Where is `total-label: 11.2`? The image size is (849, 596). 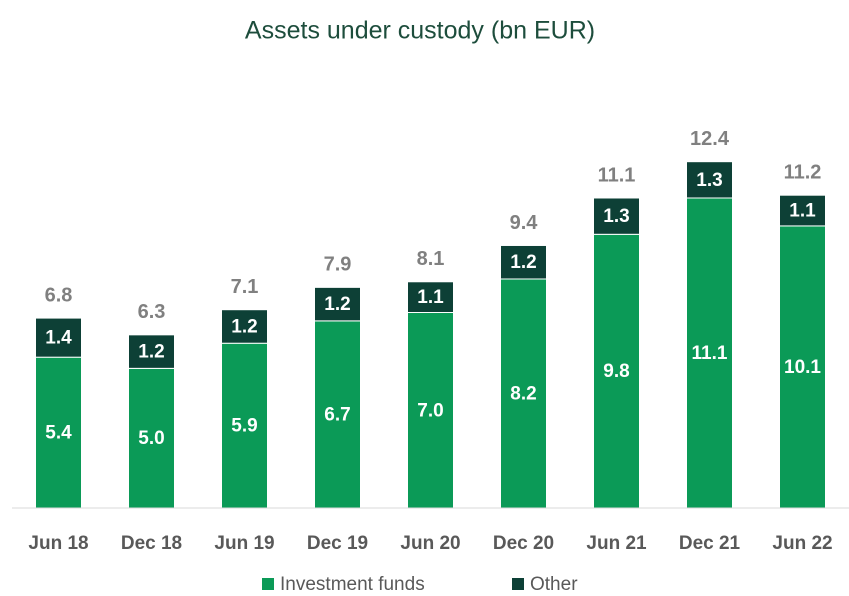
total-label: 11.2 is located at coordinates (803, 172).